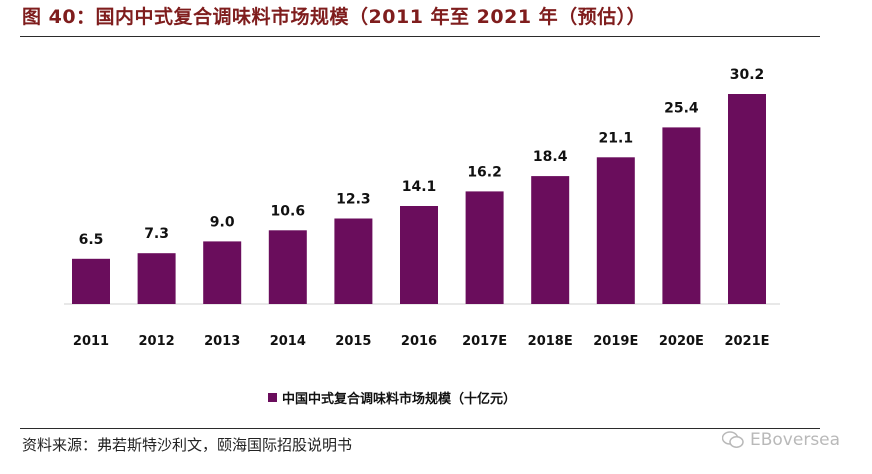  What do you see at coordinates (681, 341) in the screenshot?
I see `x-tick-label-2020E: 2020E` at bounding box center [681, 341].